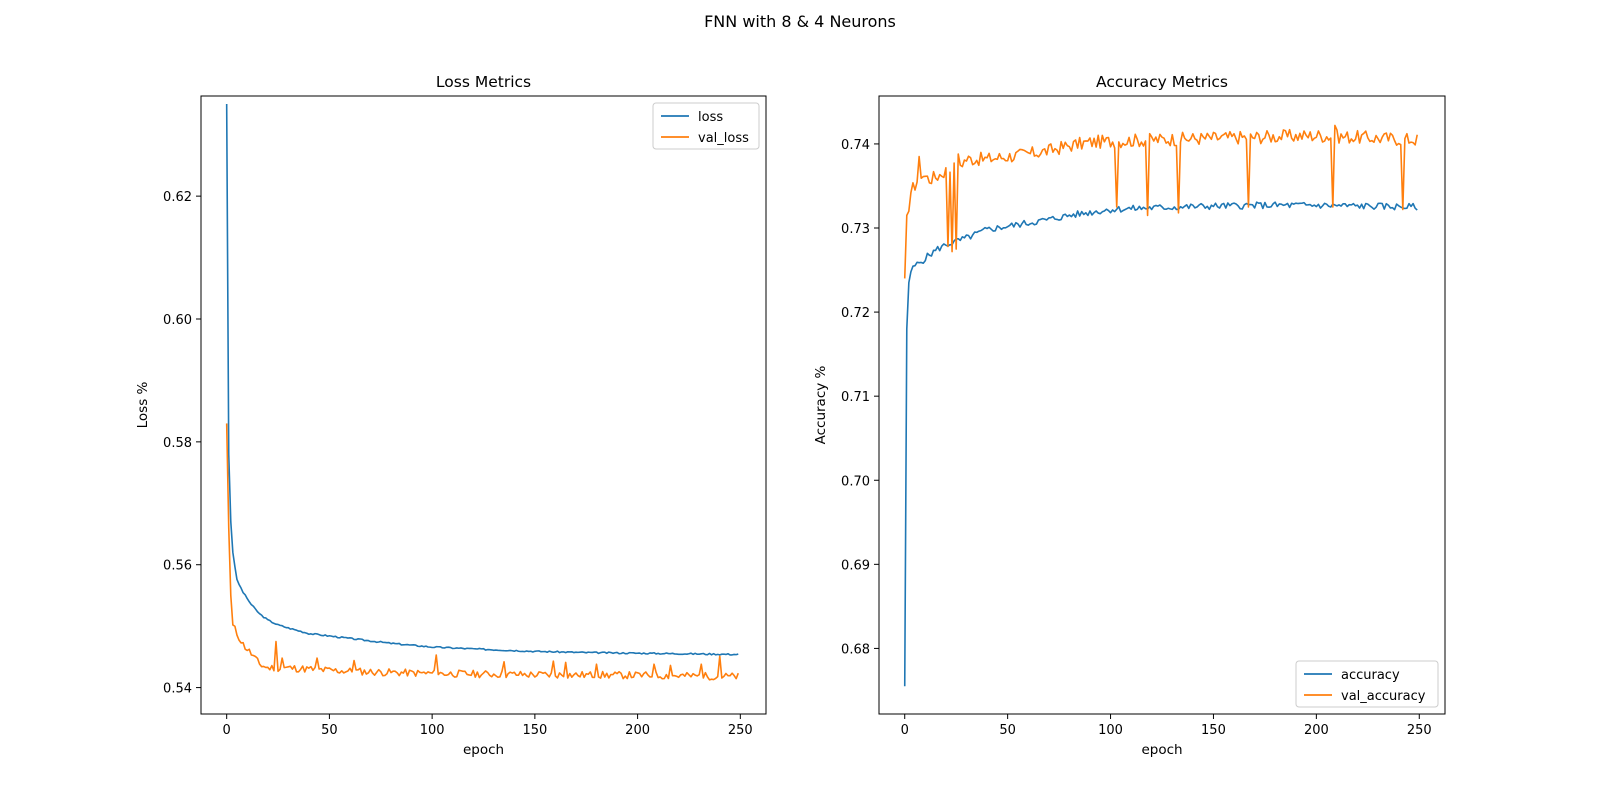  What do you see at coordinates (1370, 675) in the screenshot?
I see `legend-label-accuracy: accuracy` at bounding box center [1370, 675].